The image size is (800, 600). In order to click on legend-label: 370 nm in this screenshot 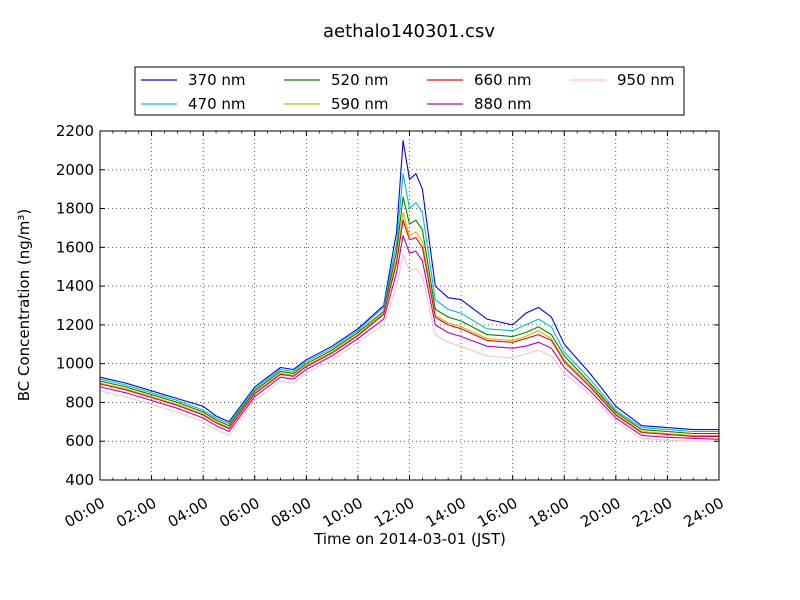, I will do `click(217, 80)`.